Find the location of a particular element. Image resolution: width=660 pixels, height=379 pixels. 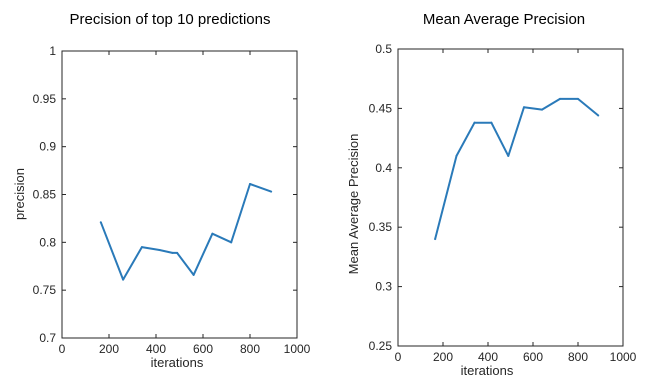

y-tick-label: 0.8 is located at coordinates (47, 242).